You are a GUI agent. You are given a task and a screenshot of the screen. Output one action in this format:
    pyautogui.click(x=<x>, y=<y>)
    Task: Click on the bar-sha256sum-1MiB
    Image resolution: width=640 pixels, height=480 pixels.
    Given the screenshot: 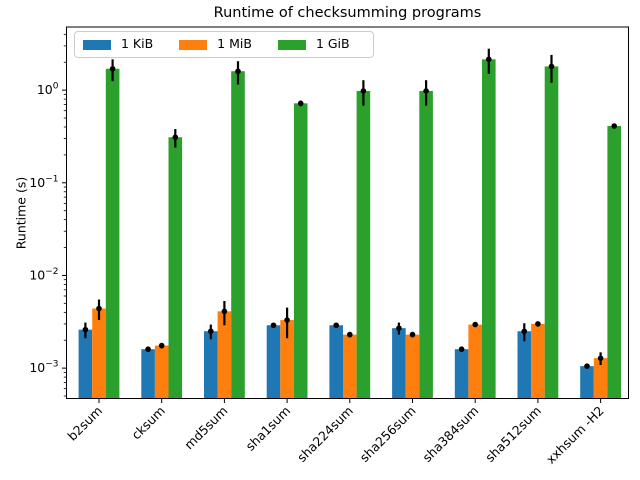 What is the action you would take?
    pyautogui.click(x=412, y=366)
    